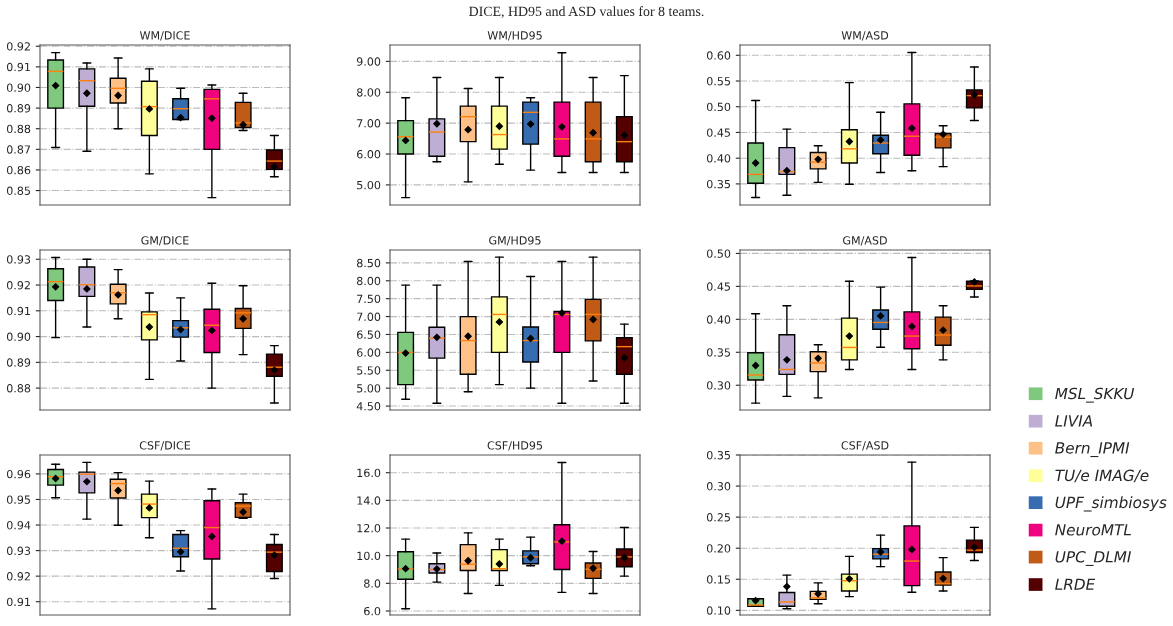  I want to click on y-tick-label: 0.10, so click(718, 610).